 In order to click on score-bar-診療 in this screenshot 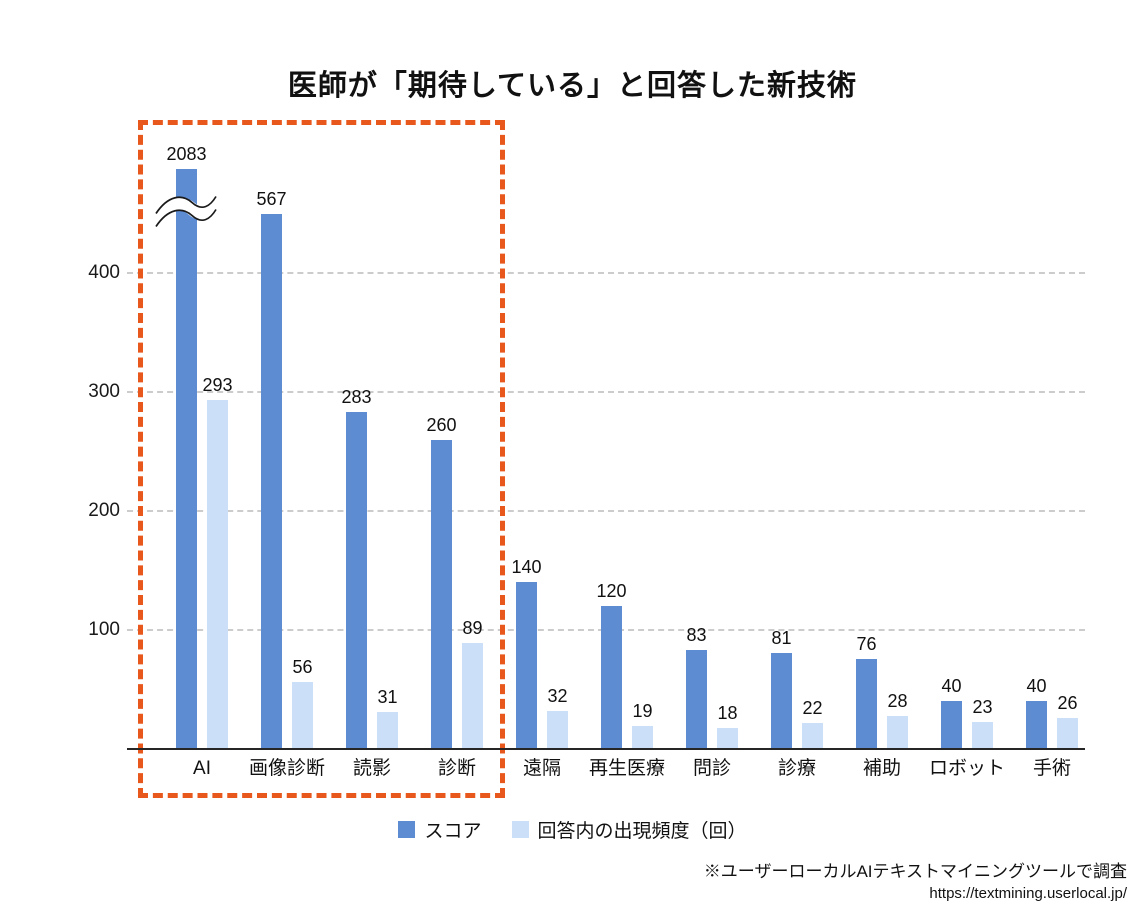, I will do `click(781, 700)`.